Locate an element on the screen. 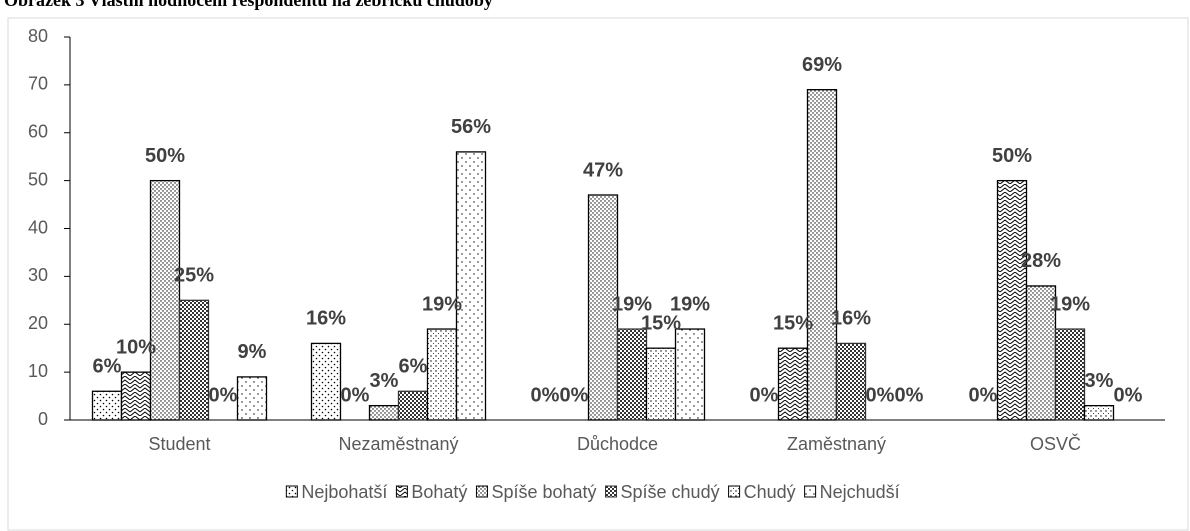 This screenshot has height=531, width=1190. legend-label: Nejchudší is located at coordinates (860, 492).